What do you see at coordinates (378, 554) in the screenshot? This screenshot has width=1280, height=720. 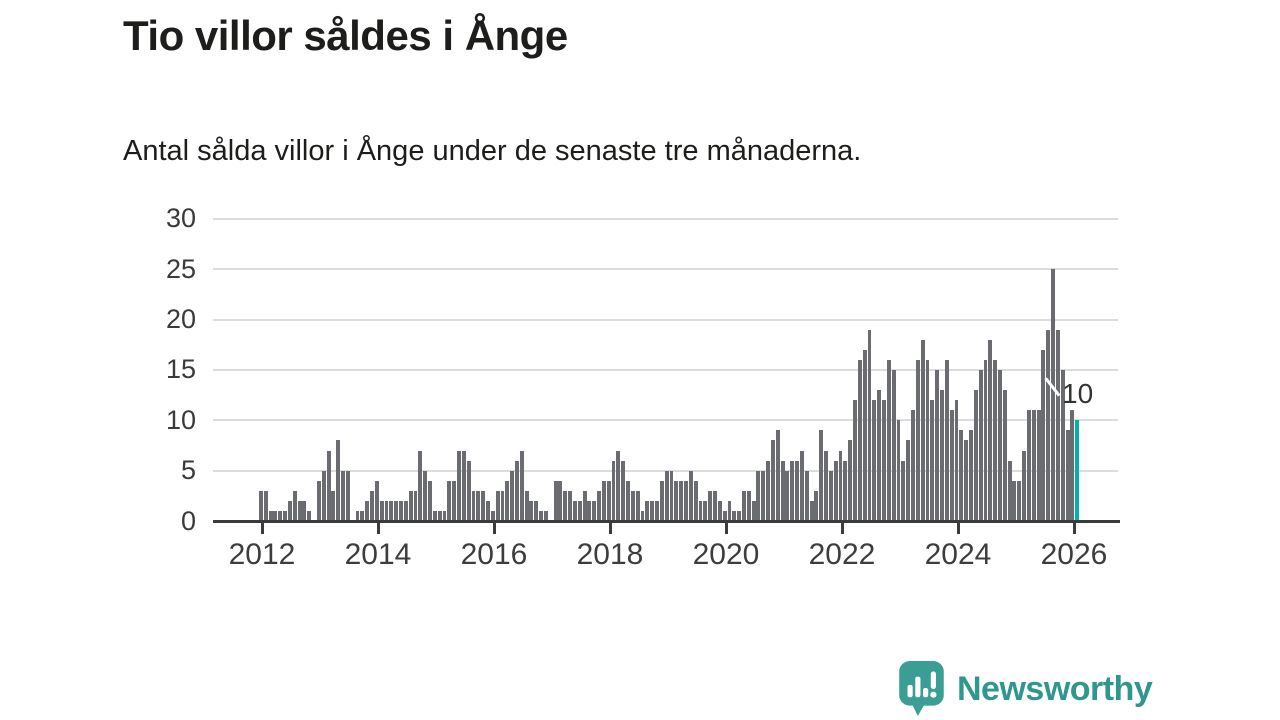 I see `x-tick-label: 2014` at bounding box center [378, 554].